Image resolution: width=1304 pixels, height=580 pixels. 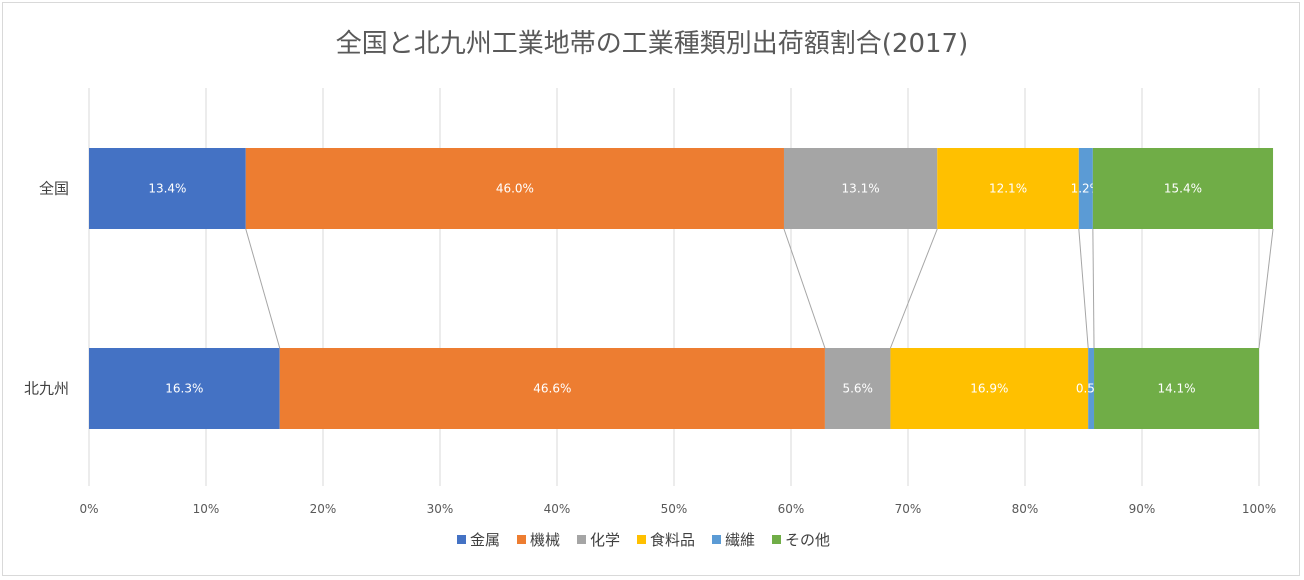 I want to click on data-label: 5.6%, so click(x=857, y=389).